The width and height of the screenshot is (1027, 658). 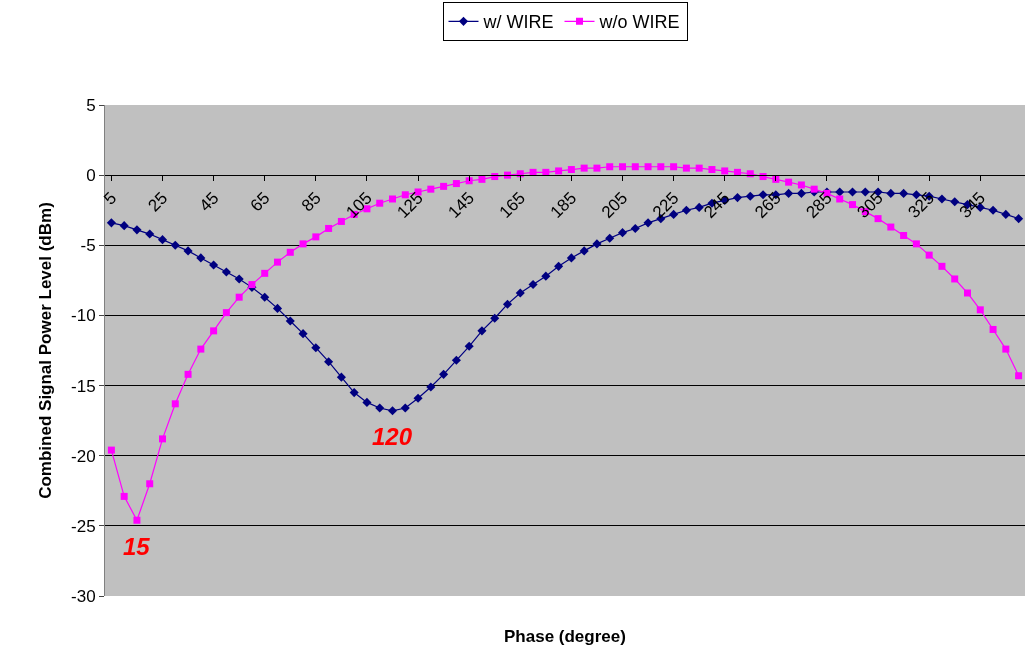 What do you see at coordinates (870, 205) in the screenshot?
I see `x-tick-label: 305` at bounding box center [870, 205].